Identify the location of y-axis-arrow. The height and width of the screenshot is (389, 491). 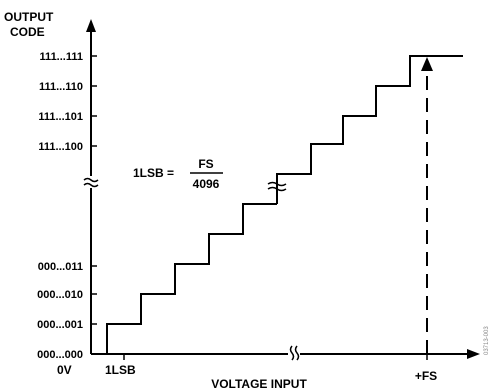
(91, 25).